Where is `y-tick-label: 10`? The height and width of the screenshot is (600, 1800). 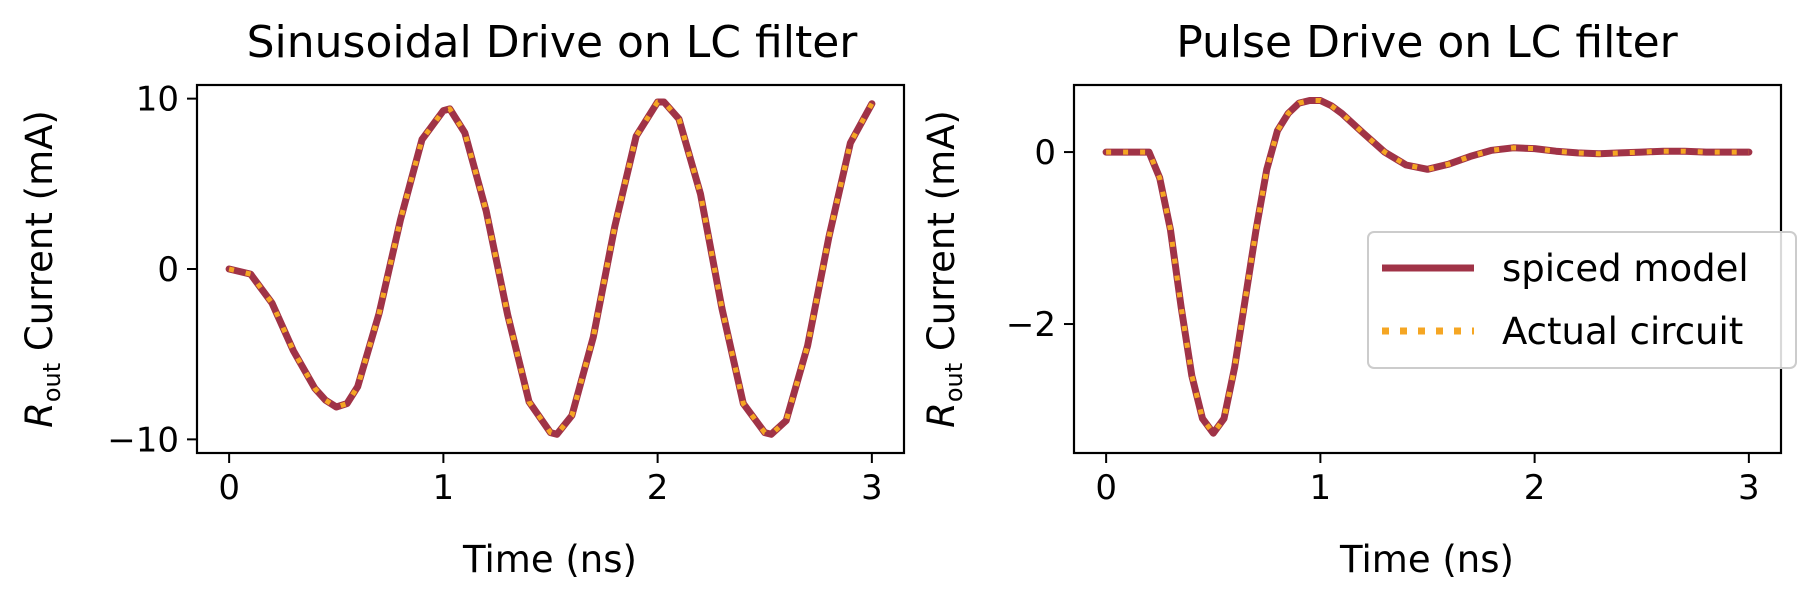 y-tick-label: 10 is located at coordinates (157, 100).